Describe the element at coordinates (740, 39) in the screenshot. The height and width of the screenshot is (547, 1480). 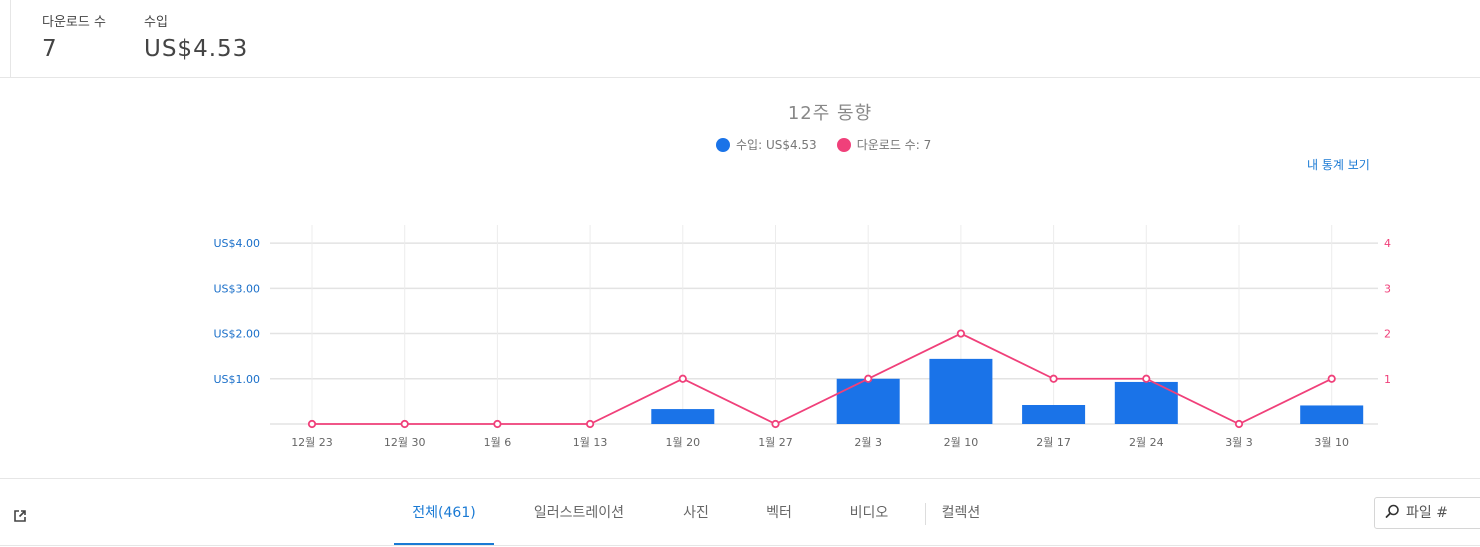
I see `summary-bar: 다운로드 수 7 수입 US$4.53` at that location.